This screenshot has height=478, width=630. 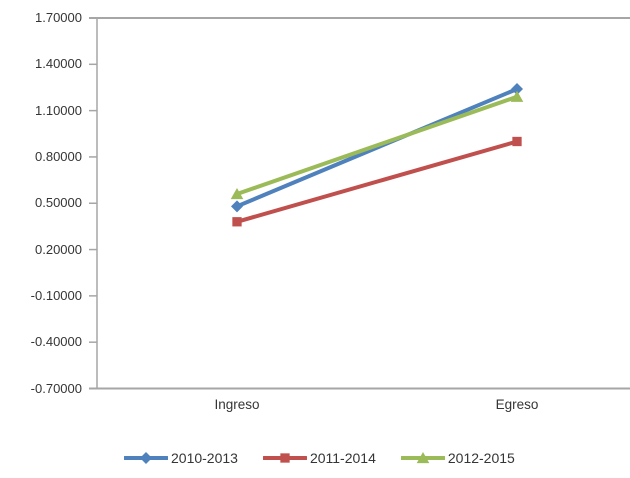 What do you see at coordinates (204, 458) in the screenshot?
I see `legend-label: 2010-2013` at bounding box center [204, 458].